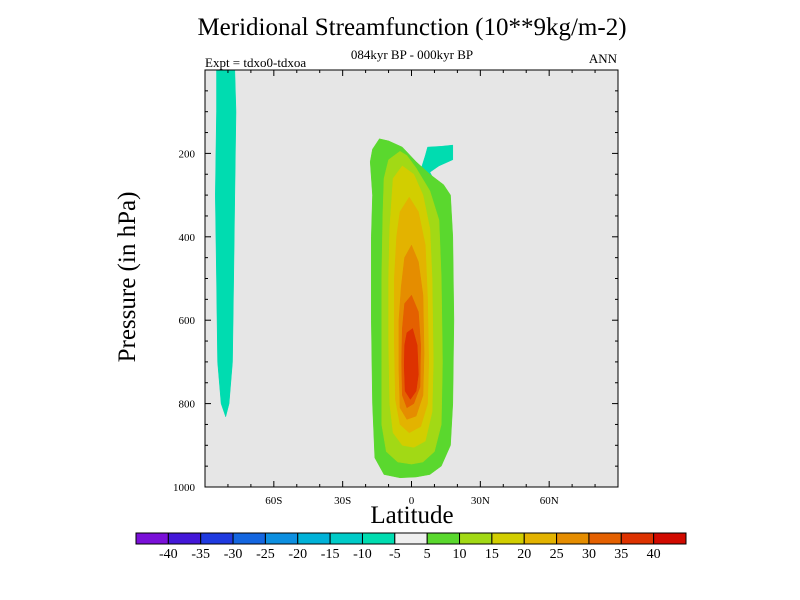  What do you see at coordinates (460, 554) in the screenshot?
I see `colorbar-label: 10` at bounding box center [460, 554].